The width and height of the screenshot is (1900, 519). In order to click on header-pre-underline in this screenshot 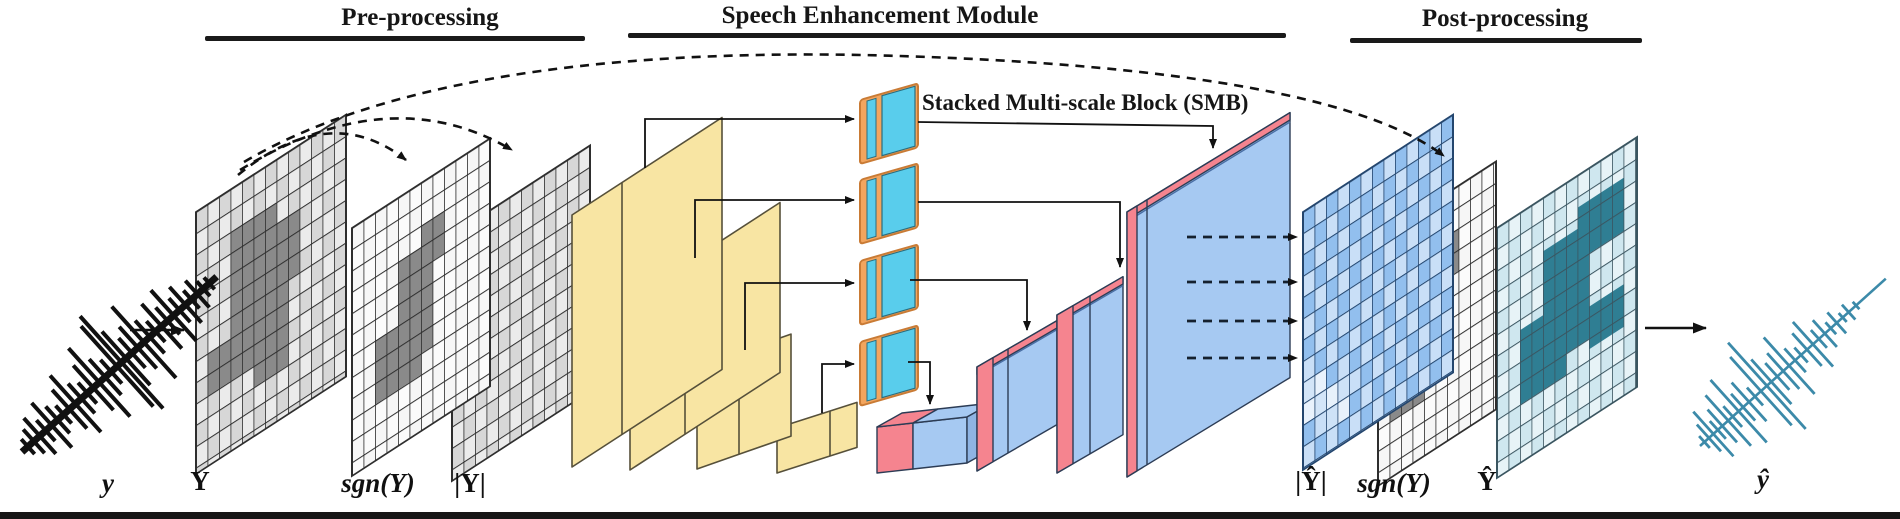, I will do `click(395, 38)`.